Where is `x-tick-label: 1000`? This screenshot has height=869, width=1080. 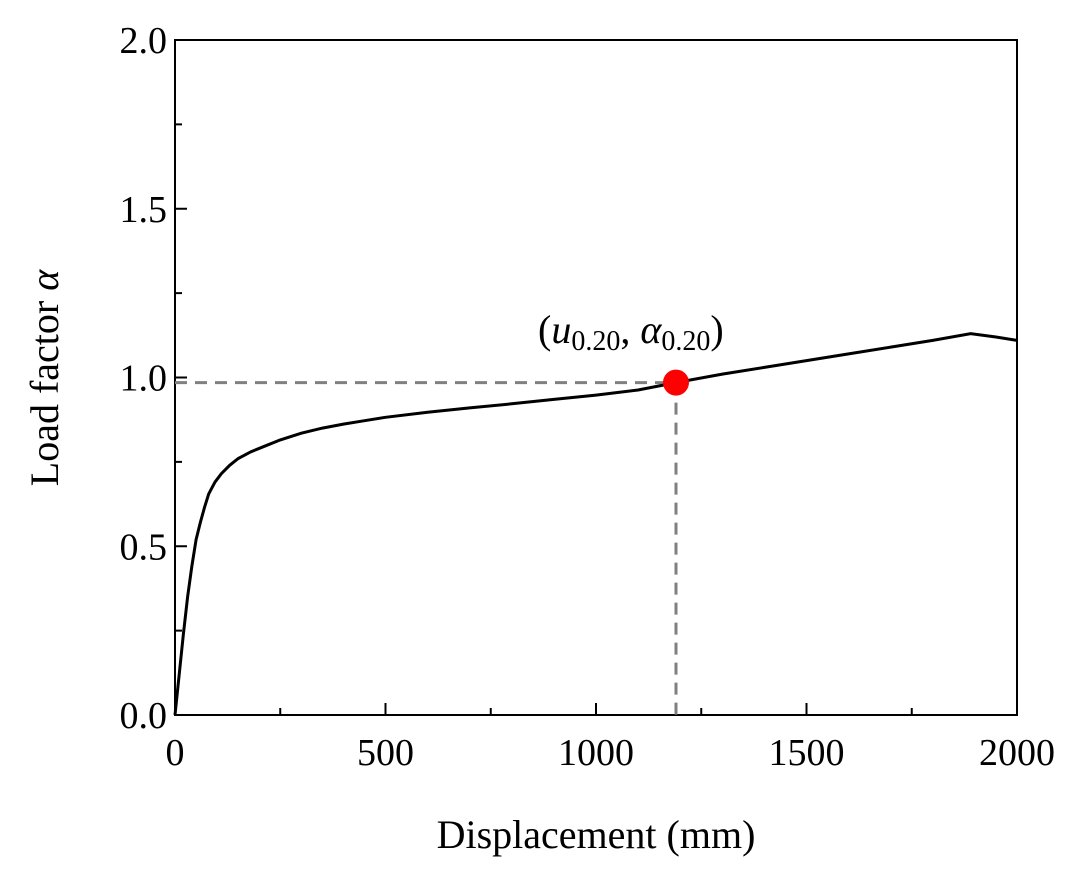 x-tick-label: 1000 is located at coordinates (596, 753).